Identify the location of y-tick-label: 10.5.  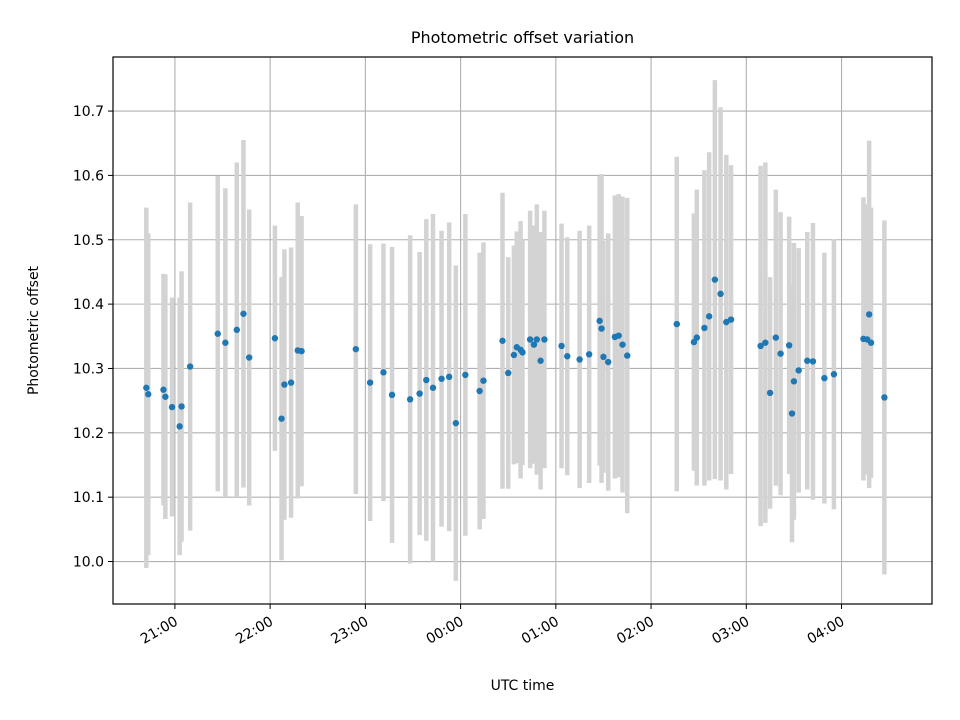
(88, 241).